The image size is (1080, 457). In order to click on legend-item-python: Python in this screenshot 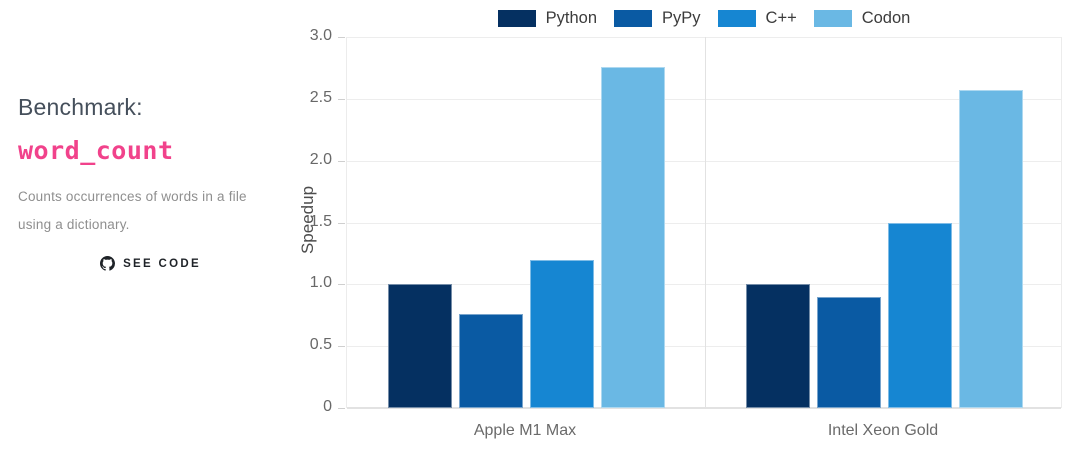, I will do `click(547, 18)`.